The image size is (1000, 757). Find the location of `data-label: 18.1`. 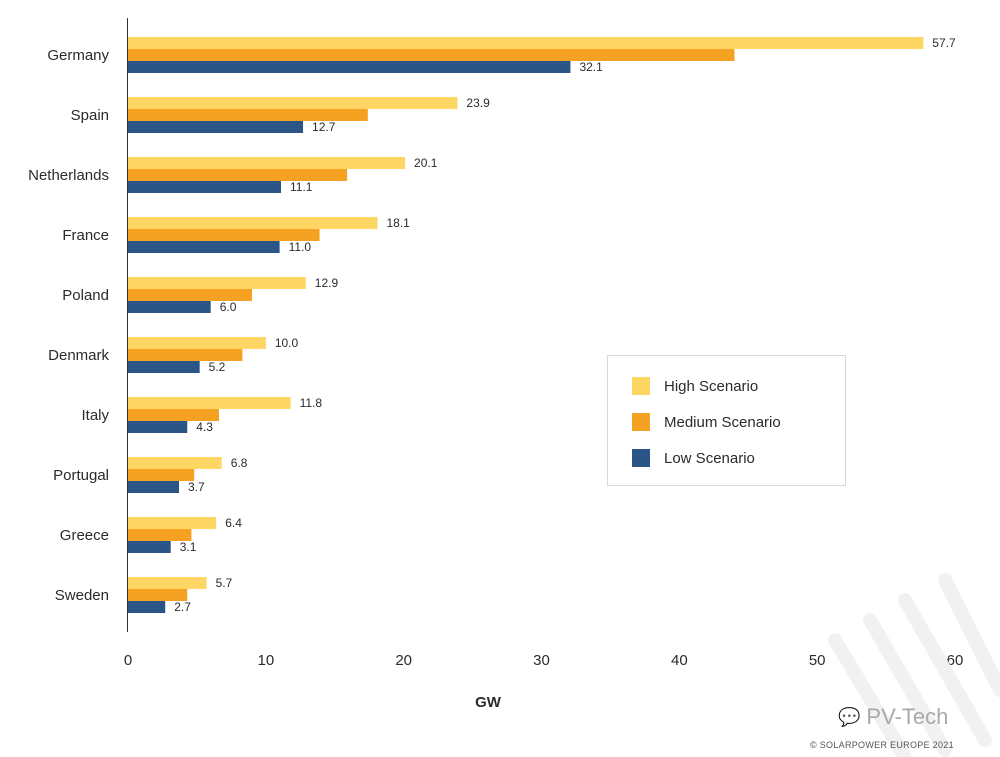

data-label: 18.1 is located at coordinates (398, 223).